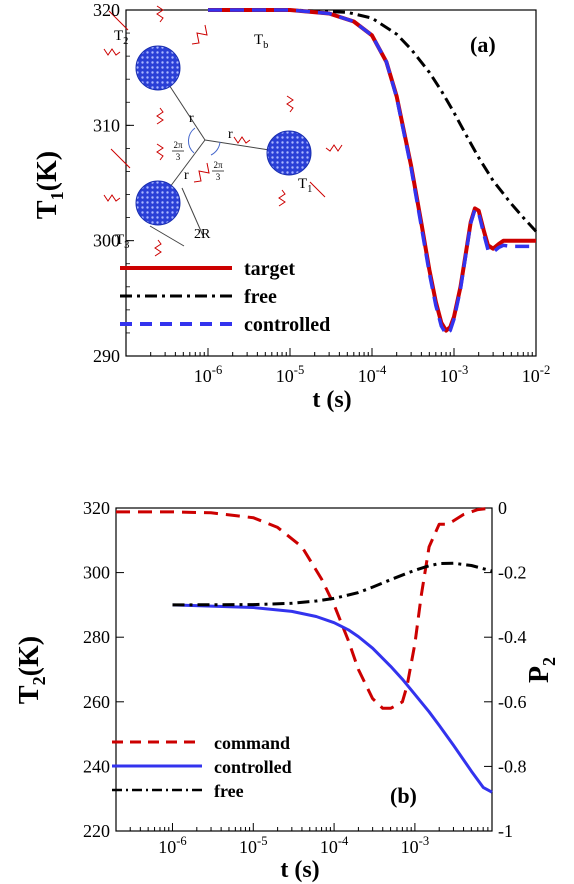  I want to click on schematic-label-tb: Tb, so click(261, 41).